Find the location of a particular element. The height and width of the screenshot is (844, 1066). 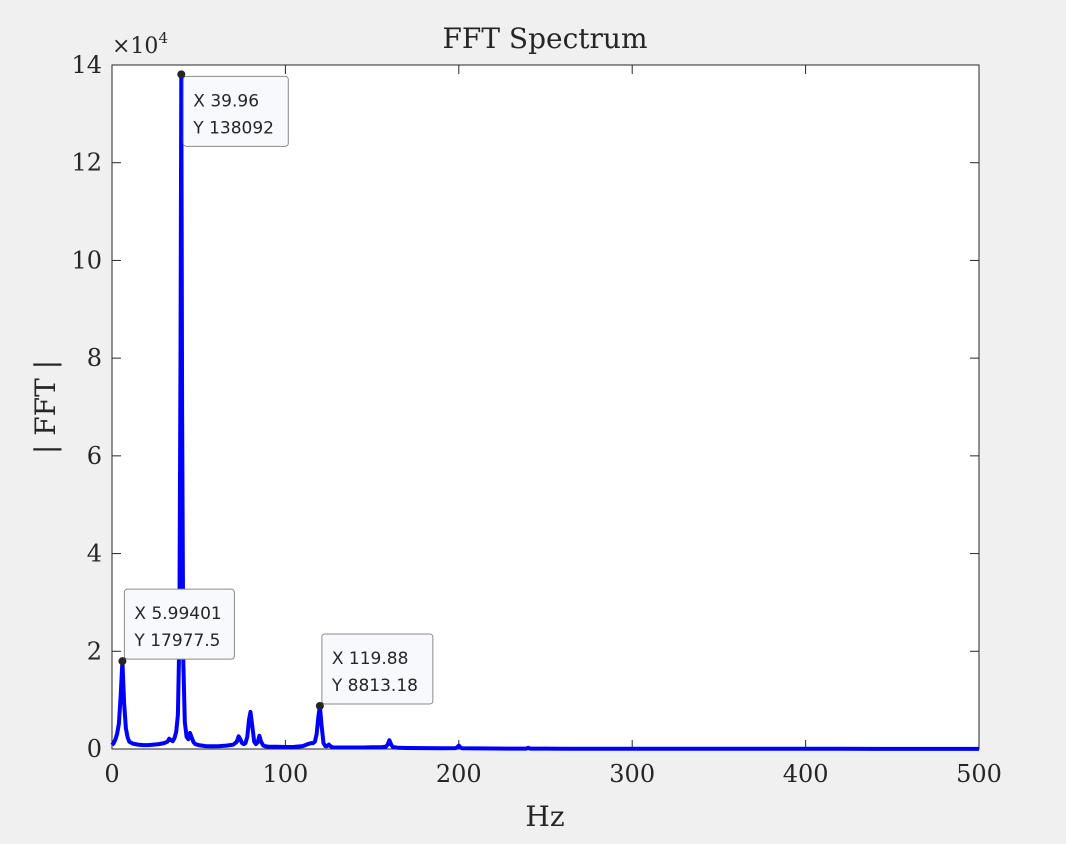

datatip-x-value: 119.88 is located at coordinates (378, 659).